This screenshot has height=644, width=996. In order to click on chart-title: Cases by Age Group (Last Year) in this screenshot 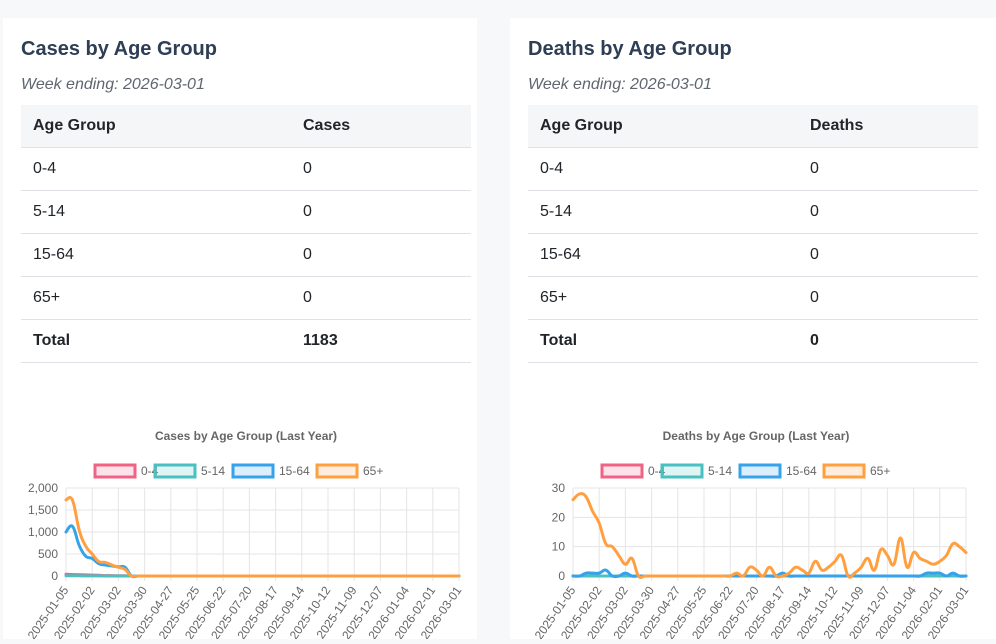, I will do `click(246, 436)`.